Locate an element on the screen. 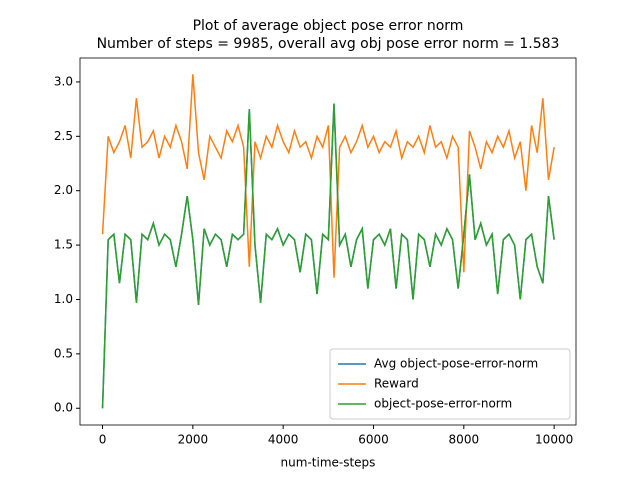 The image size is (640, 480). y-tick-label: 1.5 is located at coordinates (63, 245).